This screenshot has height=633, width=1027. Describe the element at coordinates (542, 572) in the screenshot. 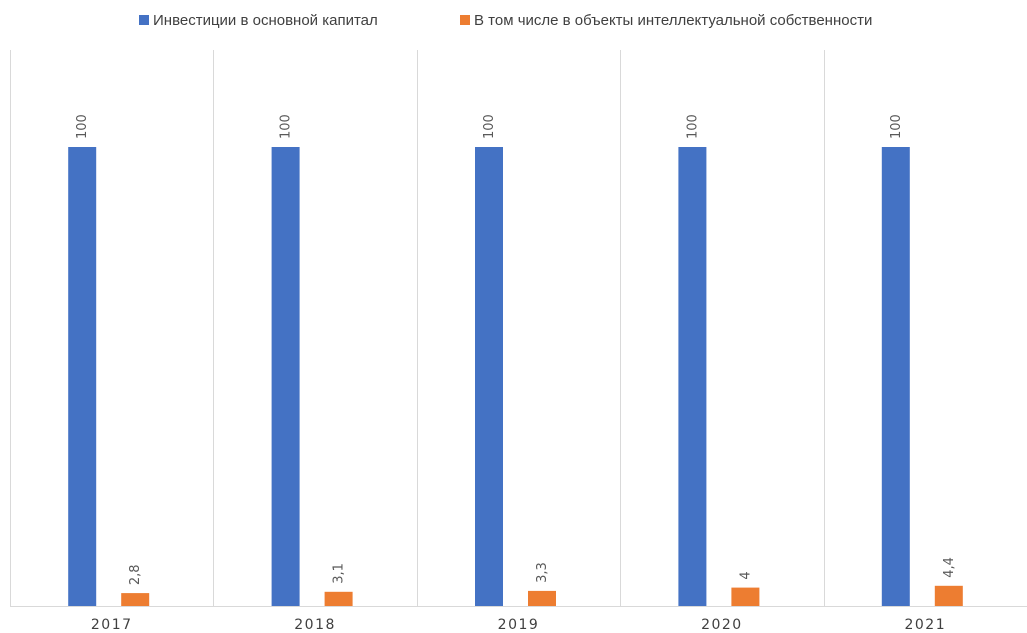

I see `data-label-series2-2019: 3,3` at that location.